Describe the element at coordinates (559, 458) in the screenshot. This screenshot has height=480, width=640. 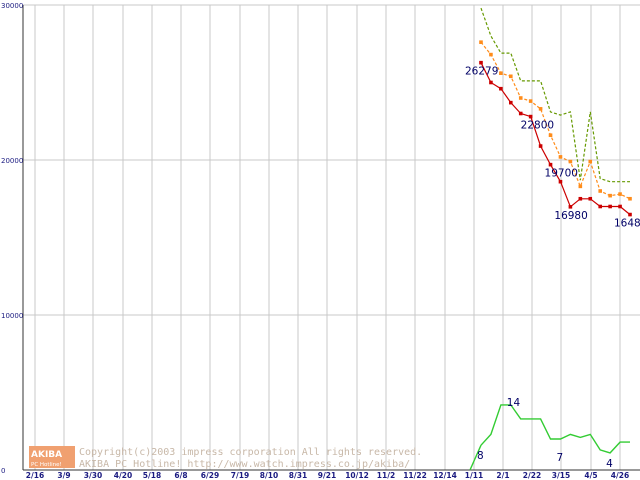
I see `data-label: 7` at that location.